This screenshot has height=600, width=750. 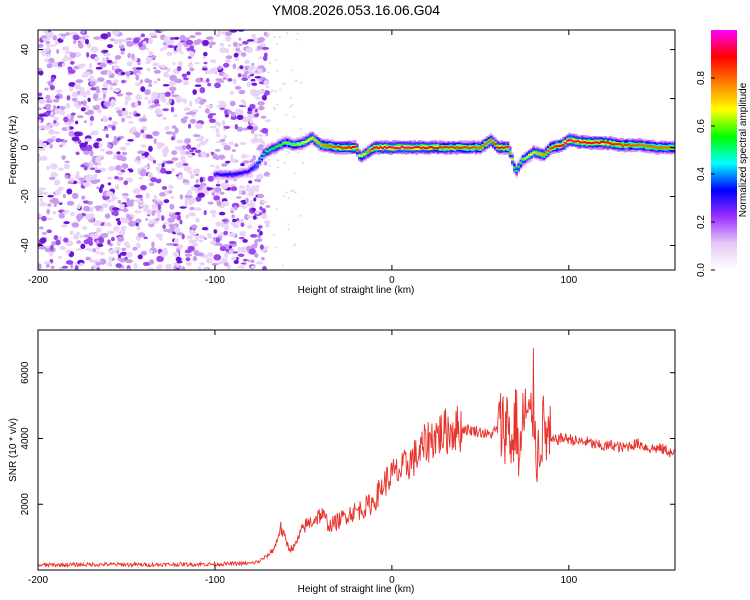 I want to click on colorbar-bar, so click(x=724, y=150).